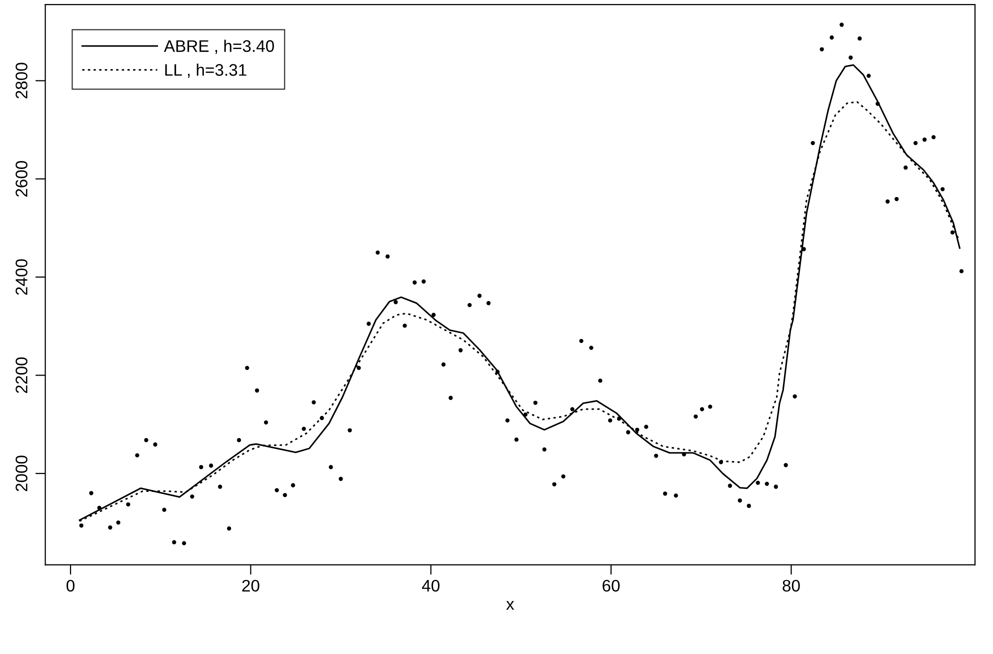  What do you see at coordinates (791, 586) in the screenshot?
I see `x-tick-label: 80` at bounding box center [791, 586].